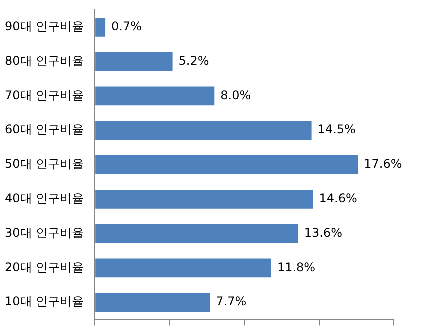 This screenshot has width=444, height=330. What do you see at coordinates (44, 61) in the screenshot?
I see `y-tick-label: 80대 인구비율` at bounding box center [44, 61].